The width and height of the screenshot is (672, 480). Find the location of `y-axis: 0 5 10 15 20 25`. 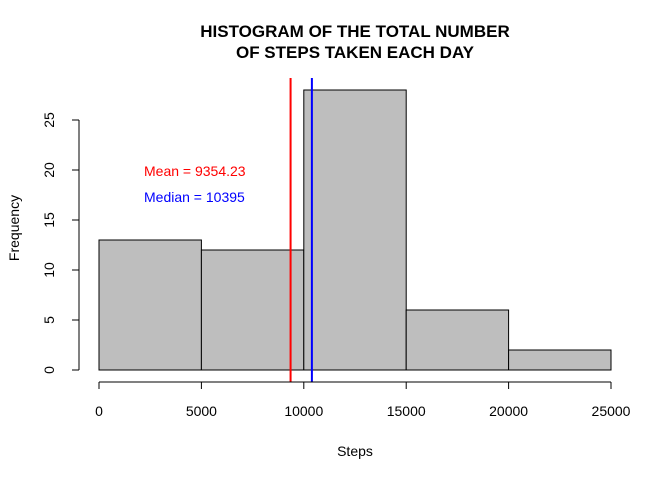

y-axis: 0 5 10 15 20 25 is located at coordinates (60, 243).